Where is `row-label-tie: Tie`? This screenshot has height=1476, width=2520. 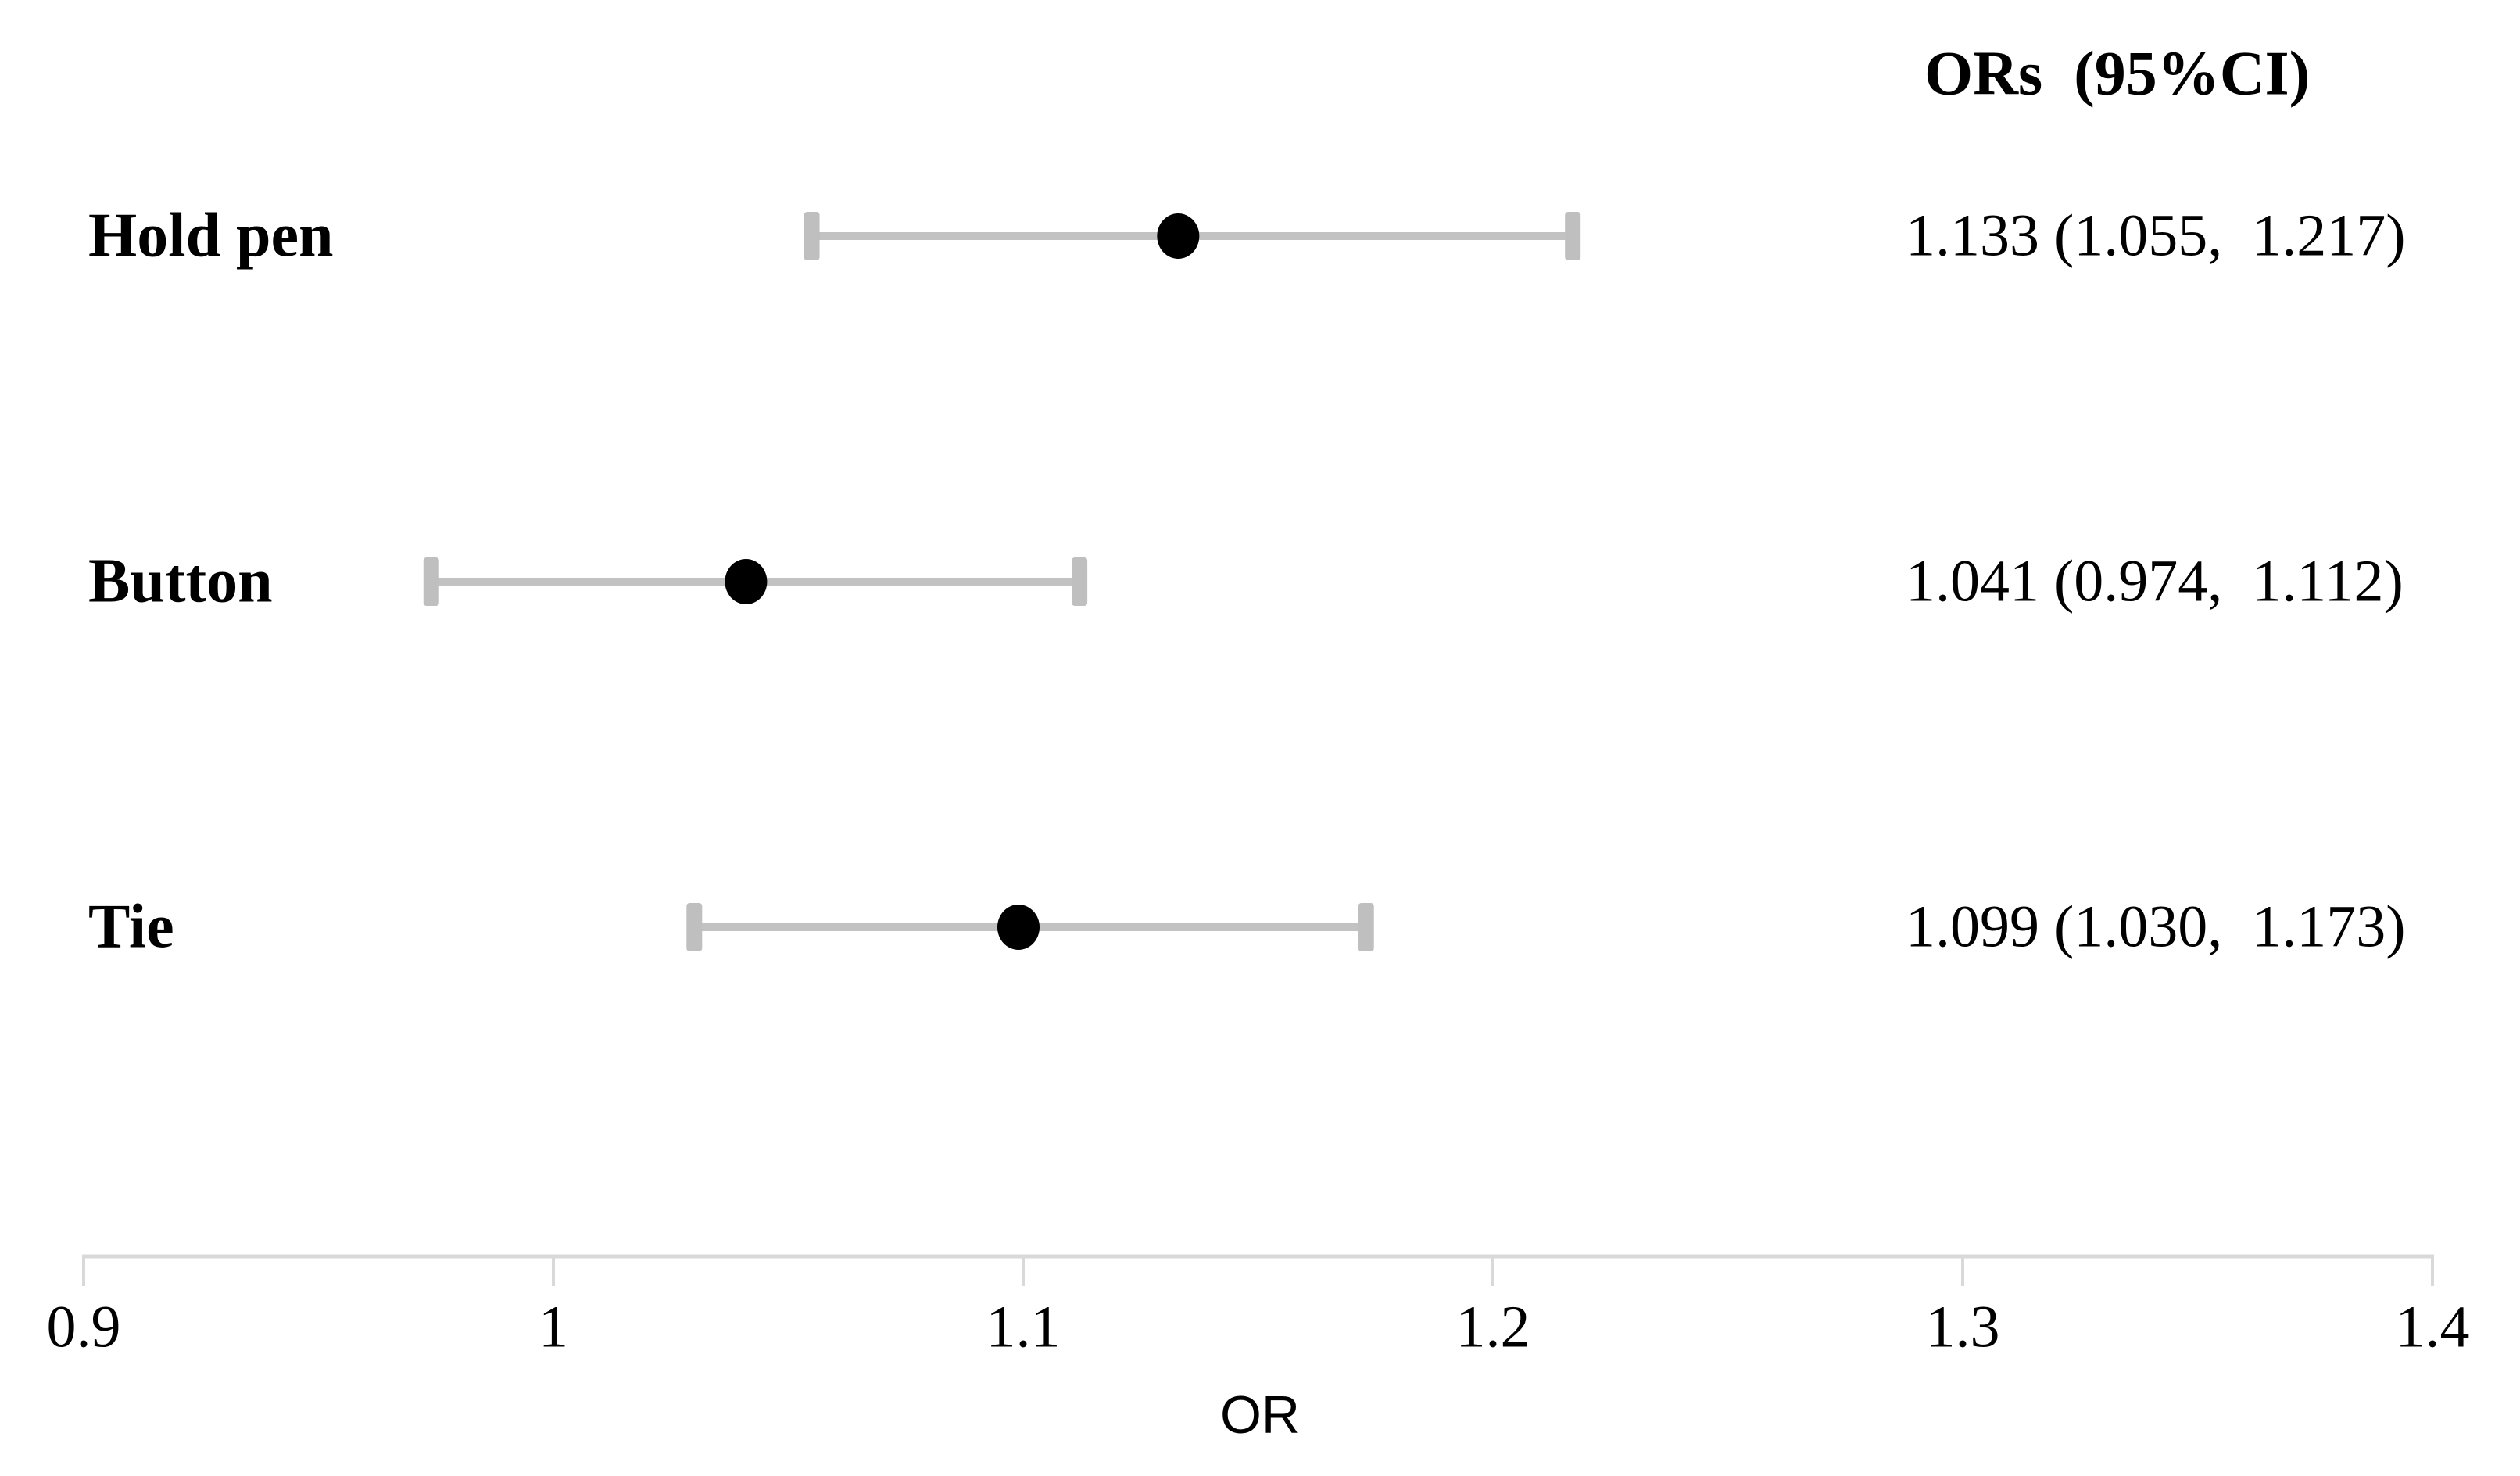
row-label-tie: Tie is located at coordinates (131, 927).